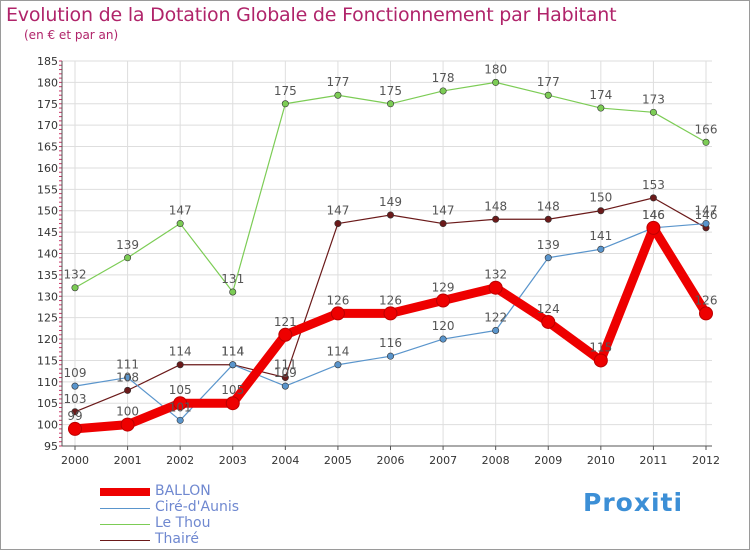 The height and width of the screenshot is (550, 750). What do you see at coordinates (653, 198) in the screenshot?
I see `series-3-point-2011` at bounding box center [653, 198].